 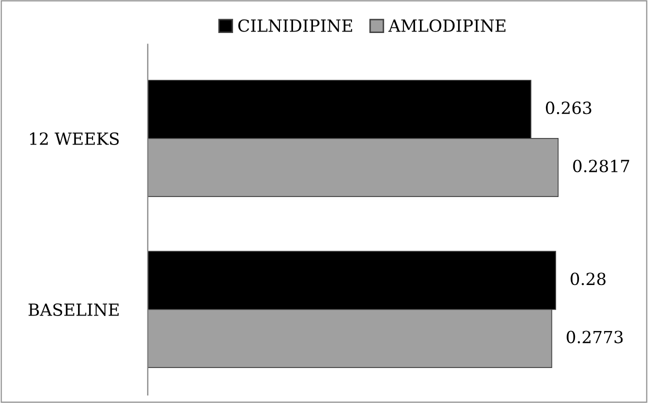 I want to click on y-tick-label: 12 WEEKS, so click(x=74, y=138).